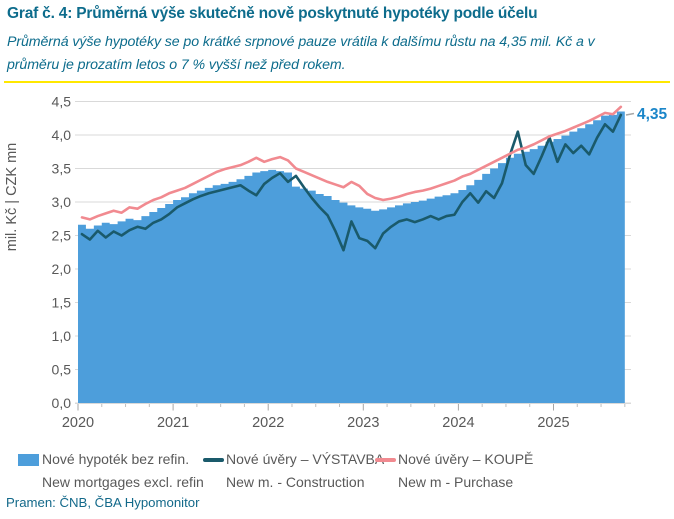  I want to click on legend-label-cs: Nové hypoték bez refin., so click(116, 459).